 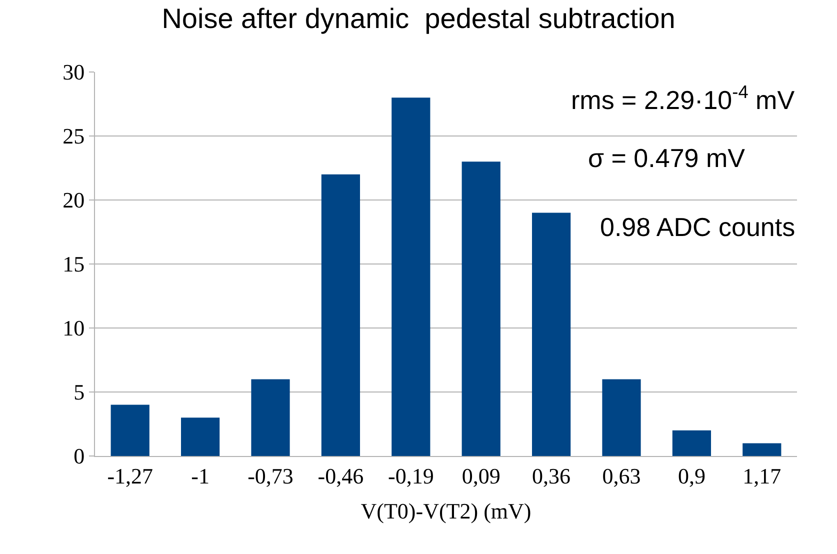 I want to click on x-tick-label: -1, so click(x=200, y=475).